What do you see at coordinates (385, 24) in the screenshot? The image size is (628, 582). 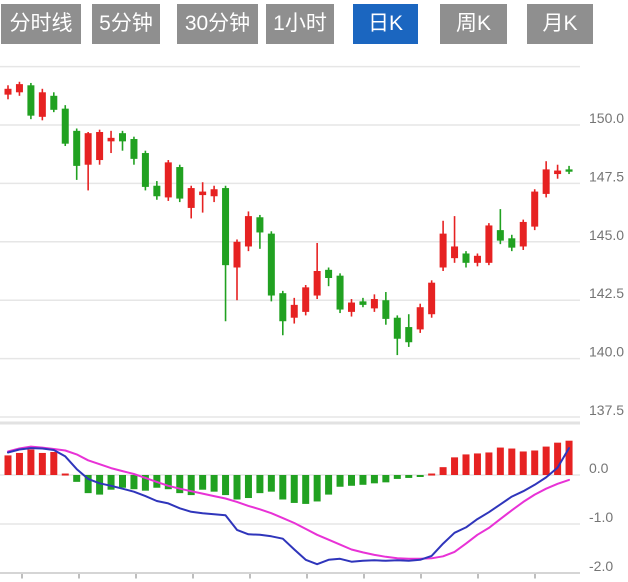 I see `tab-daily-k: 日K` at bounding box center [385, 24].